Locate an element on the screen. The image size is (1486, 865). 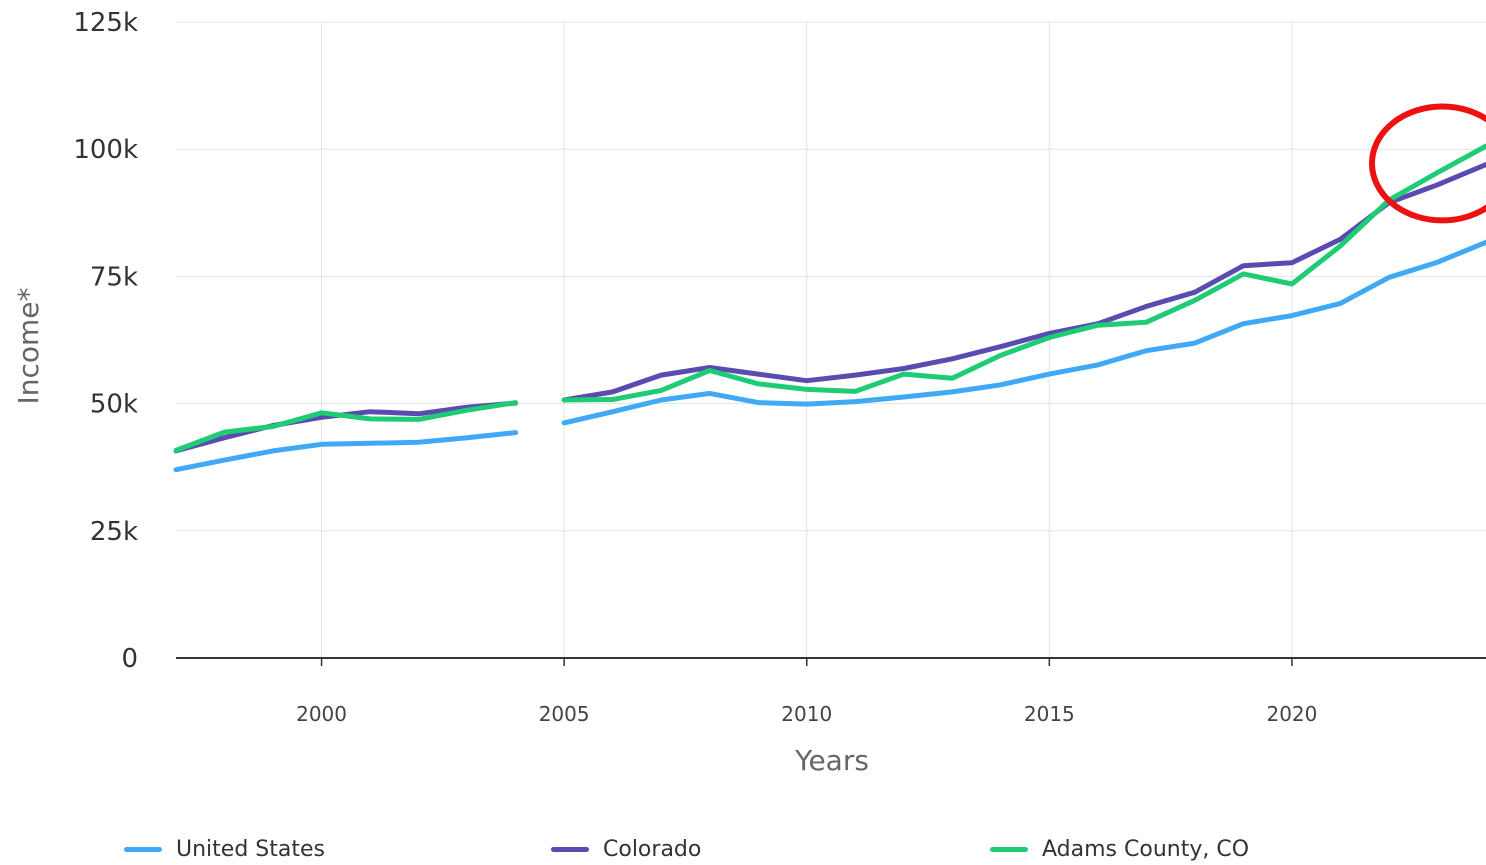
series-line-adams-county-co is located at coordinates (346, 426).